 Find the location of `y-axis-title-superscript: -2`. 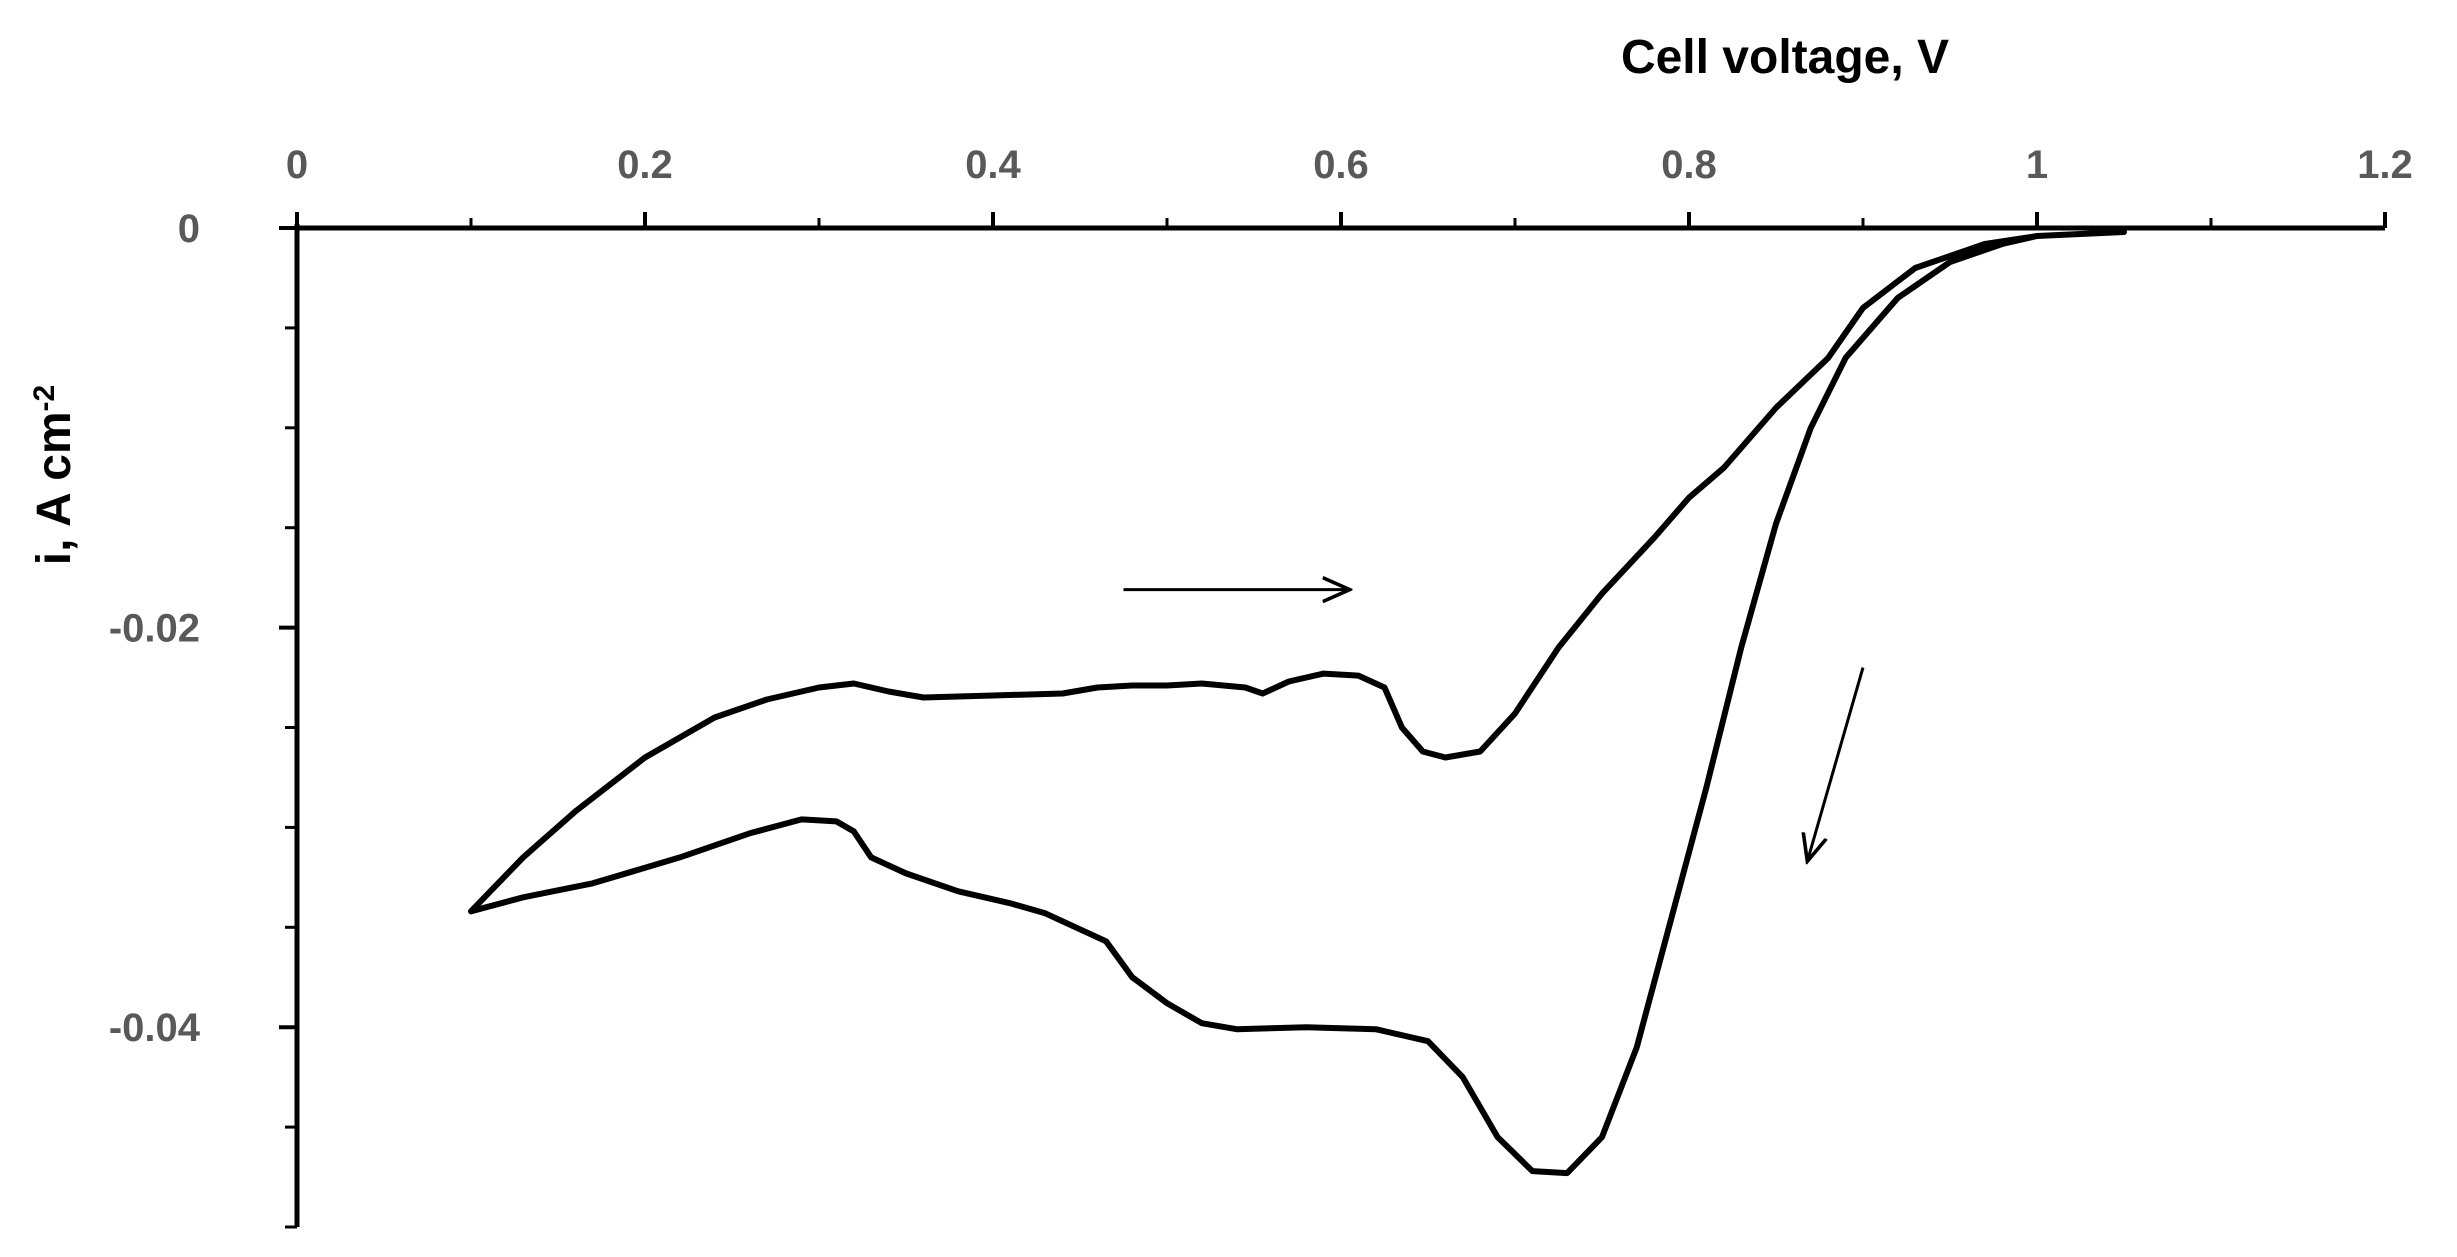

y-axis-title-superscript: -2 is located at coordinates (44, 398).